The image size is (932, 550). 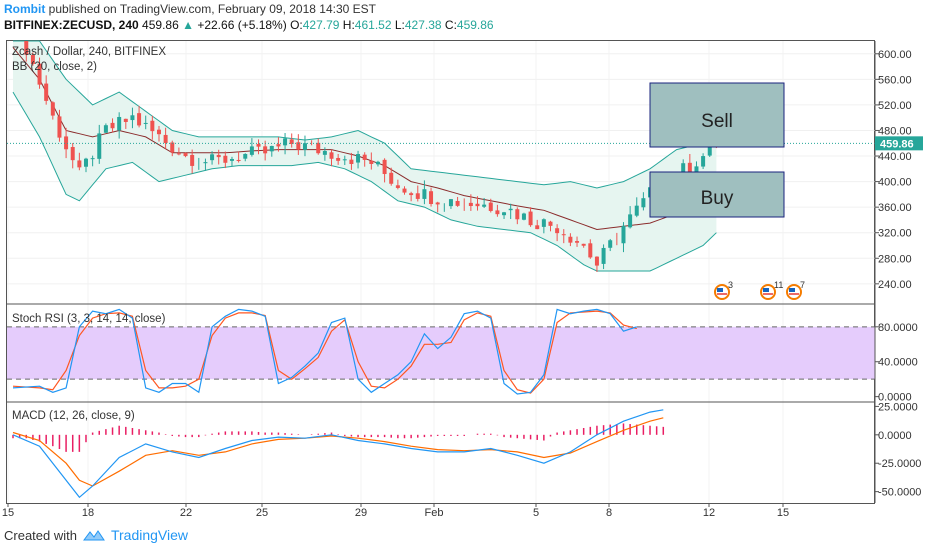 I want to click on macd-tick-label: -50.0000, so click(x=899, y=493).